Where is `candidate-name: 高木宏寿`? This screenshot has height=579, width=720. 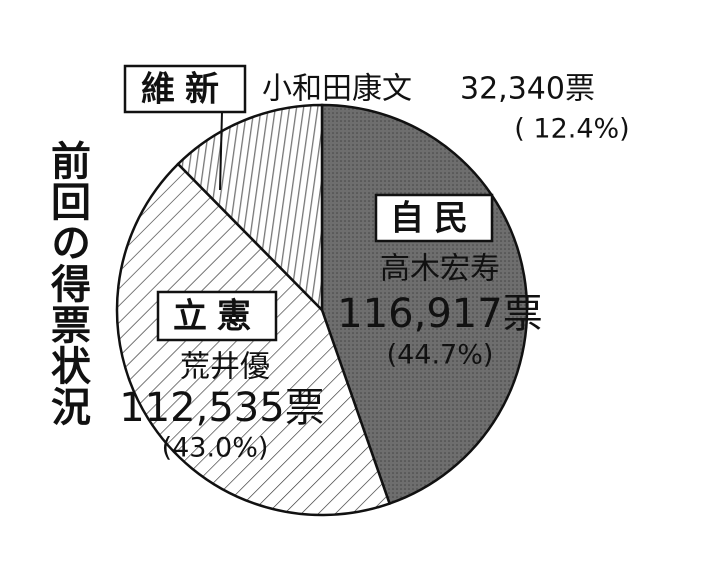 candidate-name: 高木宏寿 is located at coordinates (440, 269).